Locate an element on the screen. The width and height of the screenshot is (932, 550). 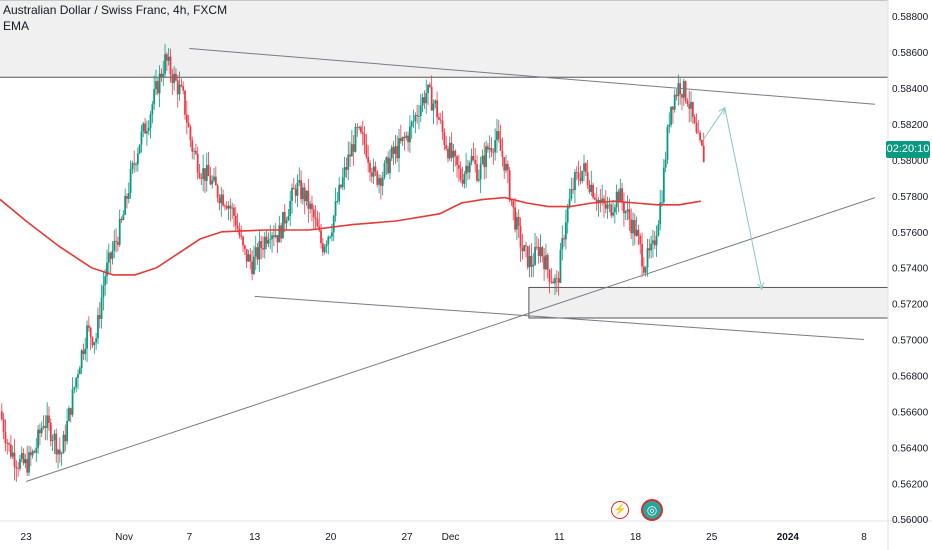
x-tick-label: 27 is located at coordinates (407, 537).